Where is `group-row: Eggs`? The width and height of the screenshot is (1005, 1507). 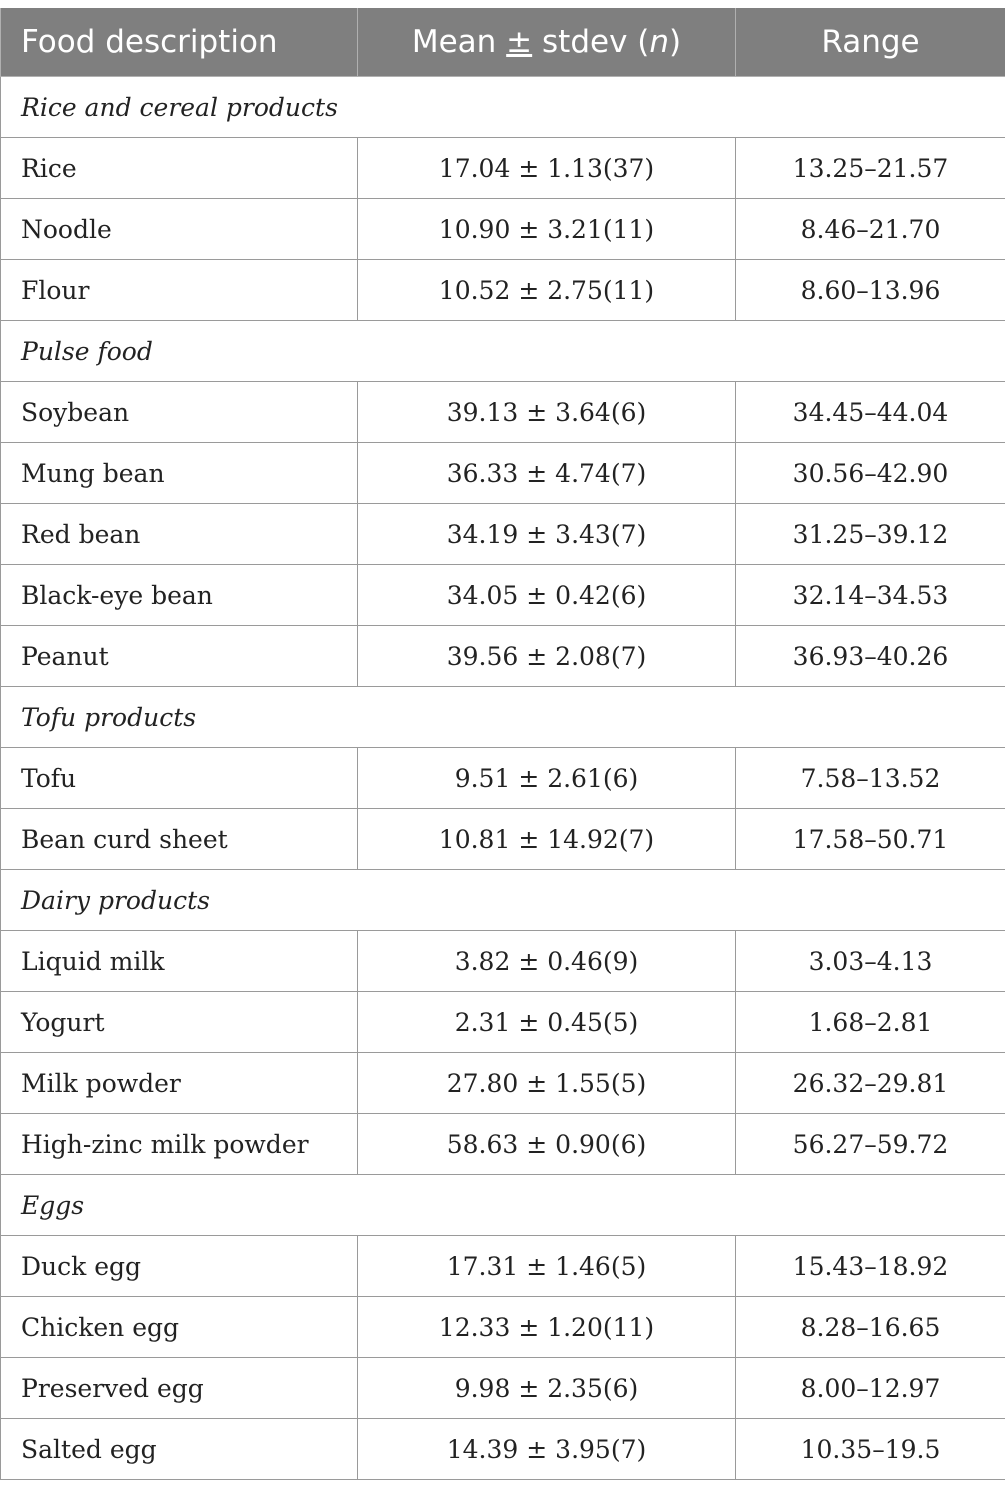 group-row: Eggs is located at coordinates (502, 1205).